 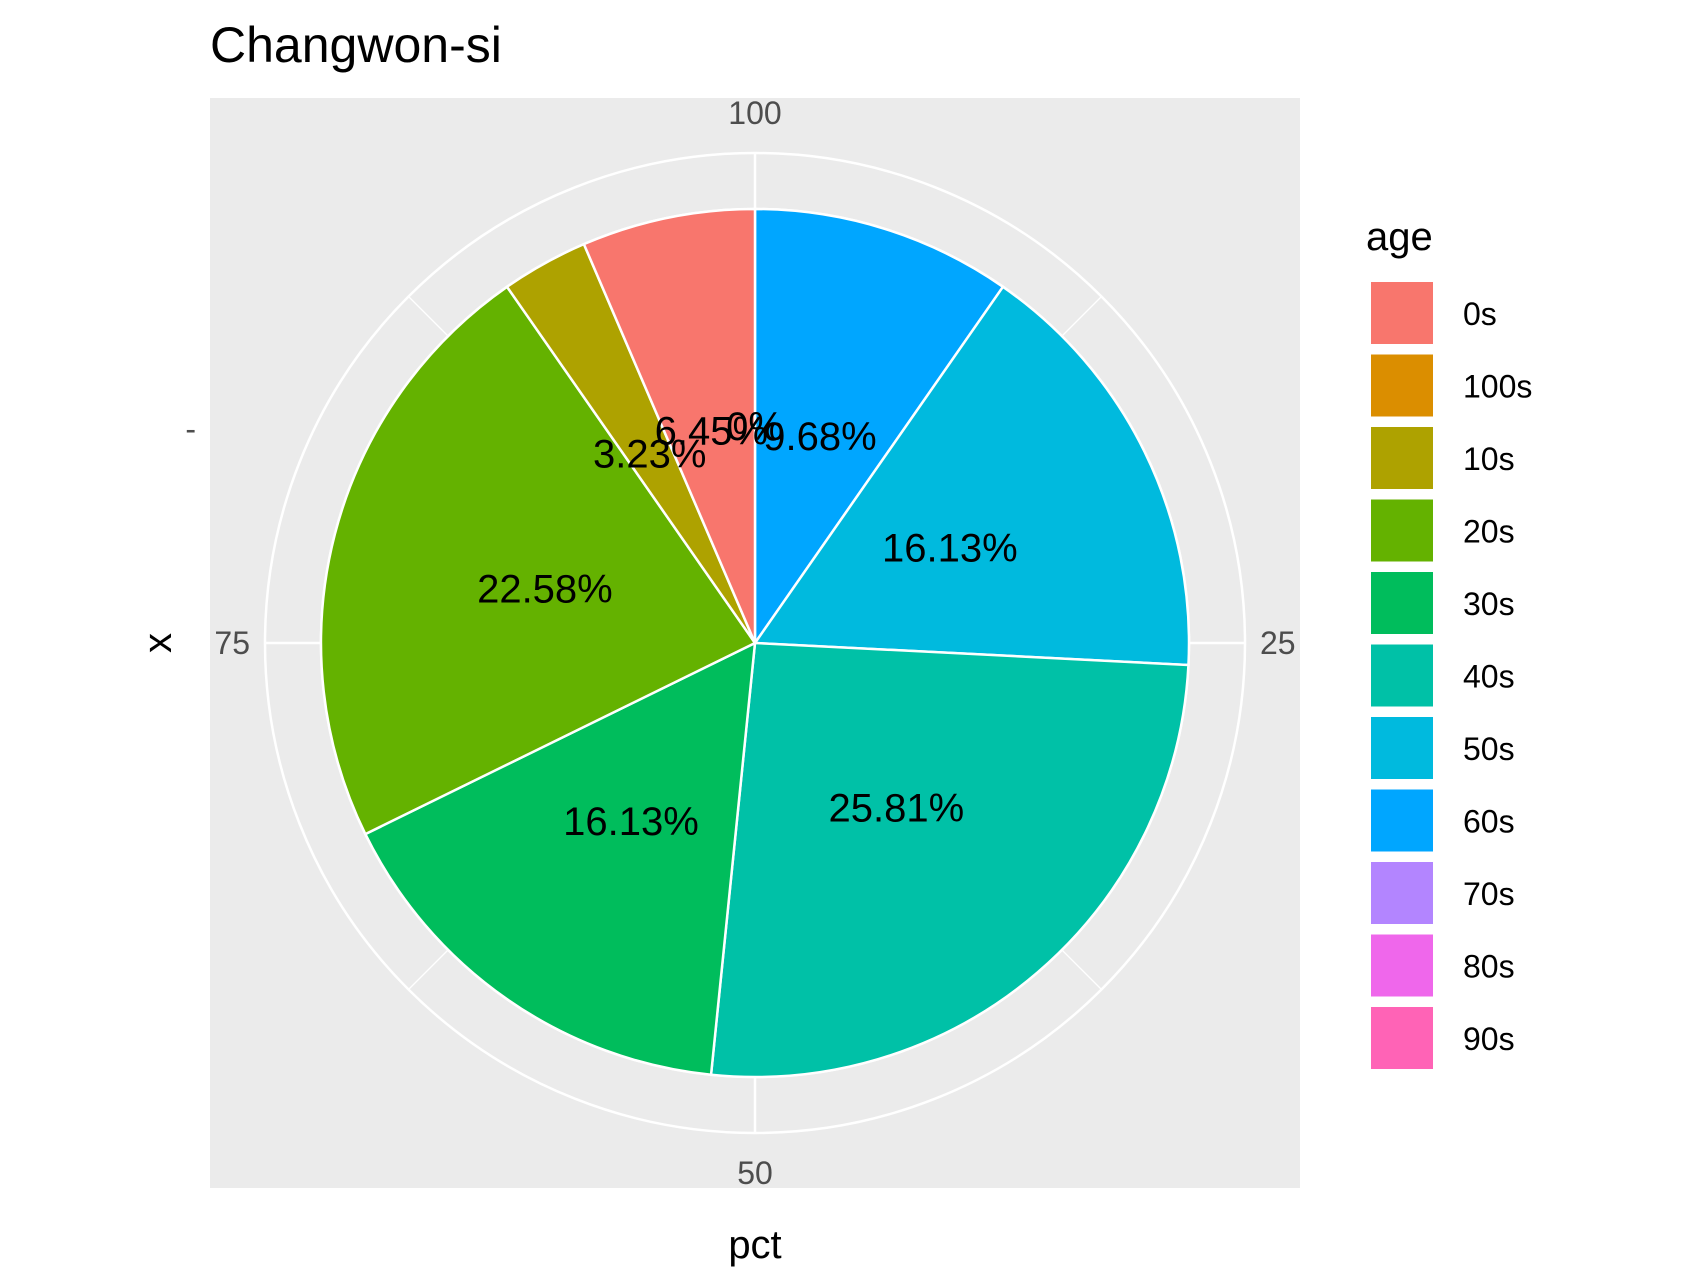 I want to click on legend: age 0s 100s 10s 20s 30s 40s 50s 60s 70s 80s 90s, so click(x=1449, y=643).